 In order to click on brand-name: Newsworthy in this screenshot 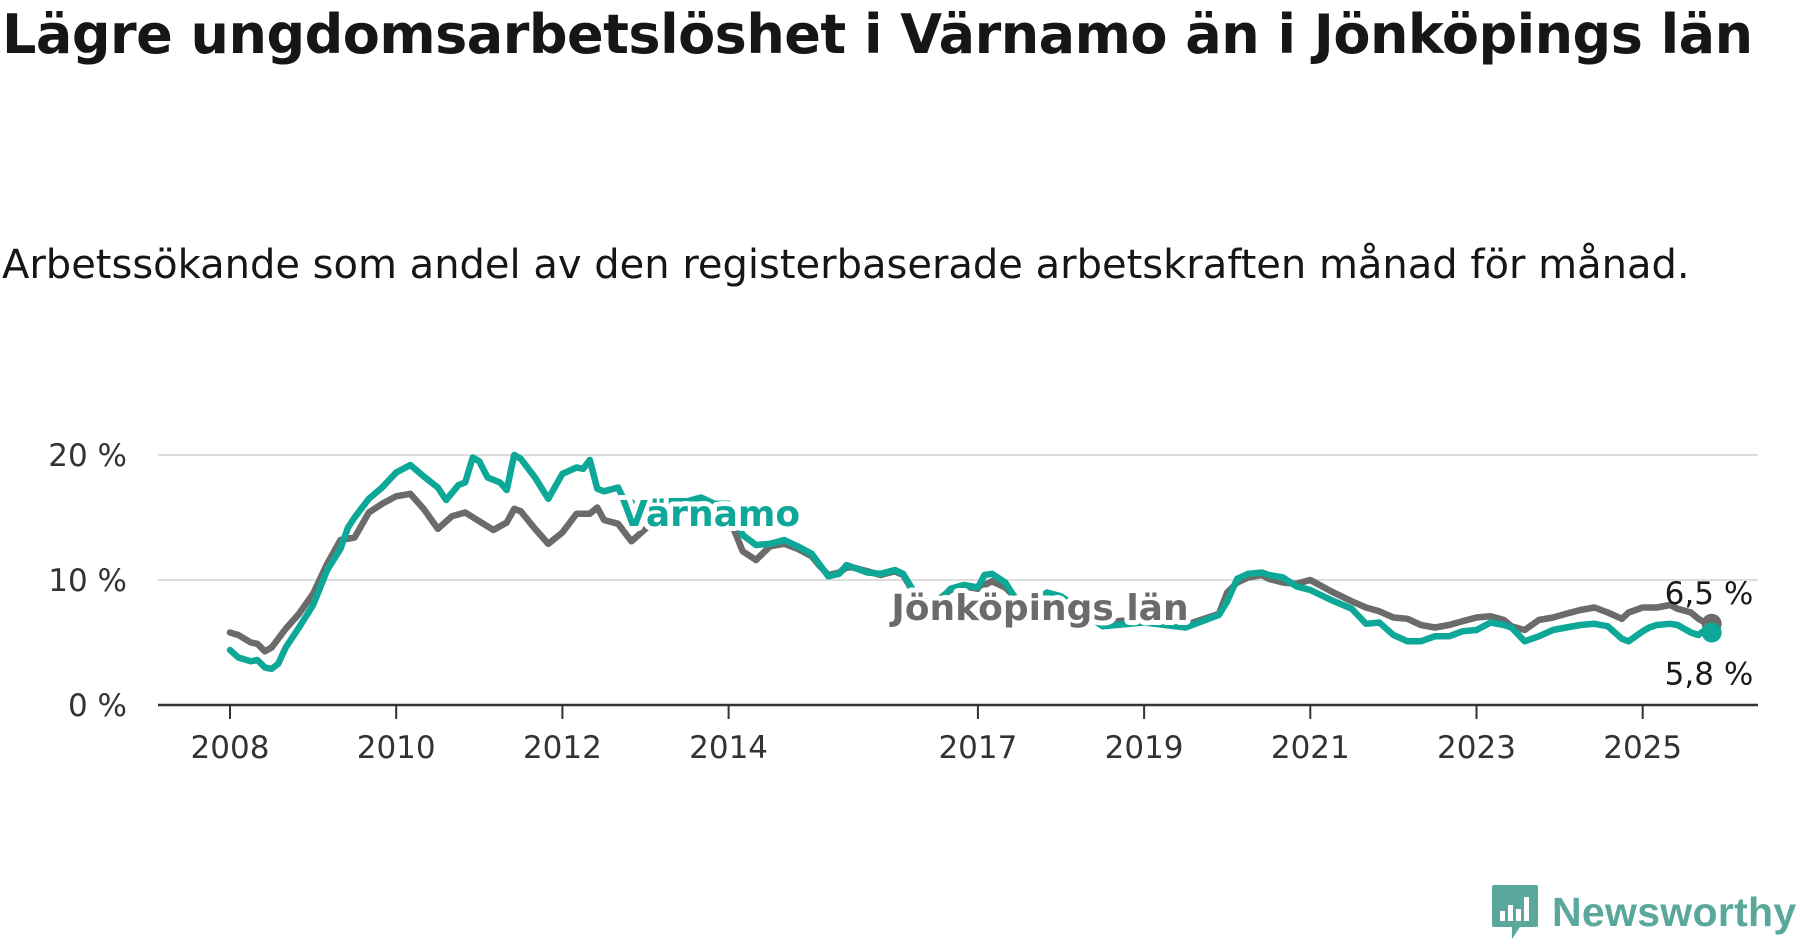, I will do `click(1674, 911)`.